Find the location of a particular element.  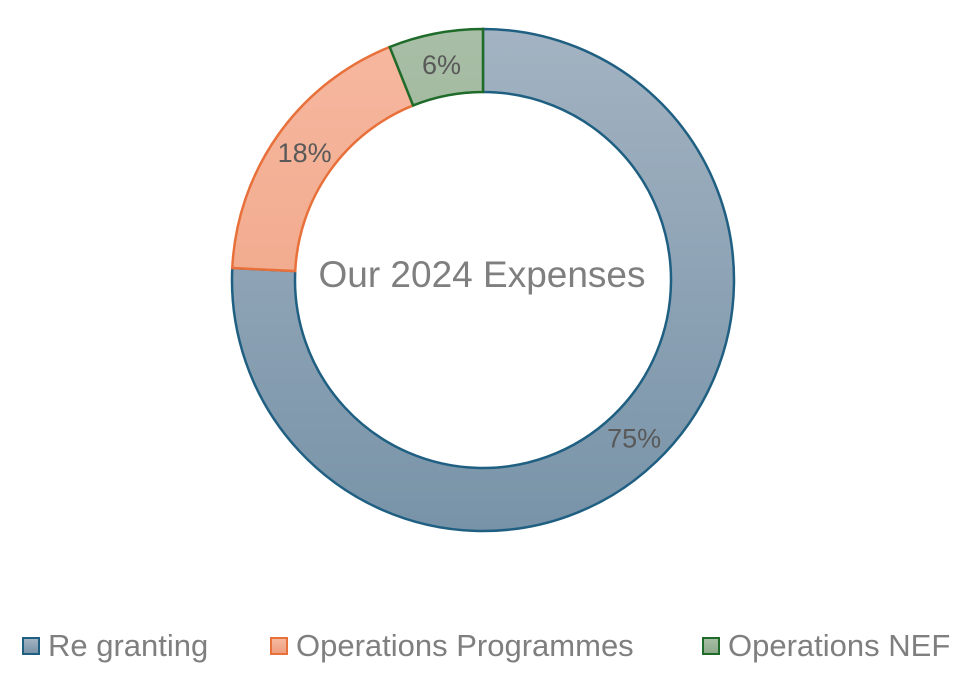

legend-label: Operations Programmes is located at coordinates (465, 645).